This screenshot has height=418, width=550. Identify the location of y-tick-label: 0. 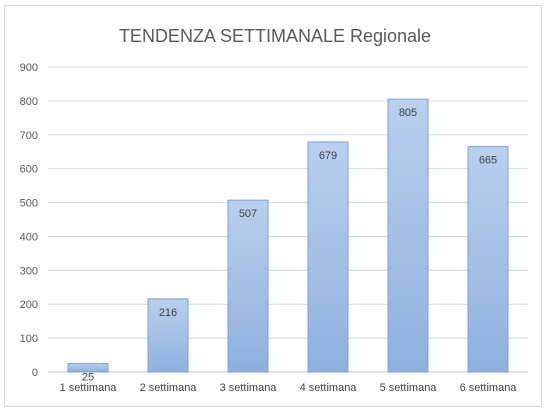
(35, 373).